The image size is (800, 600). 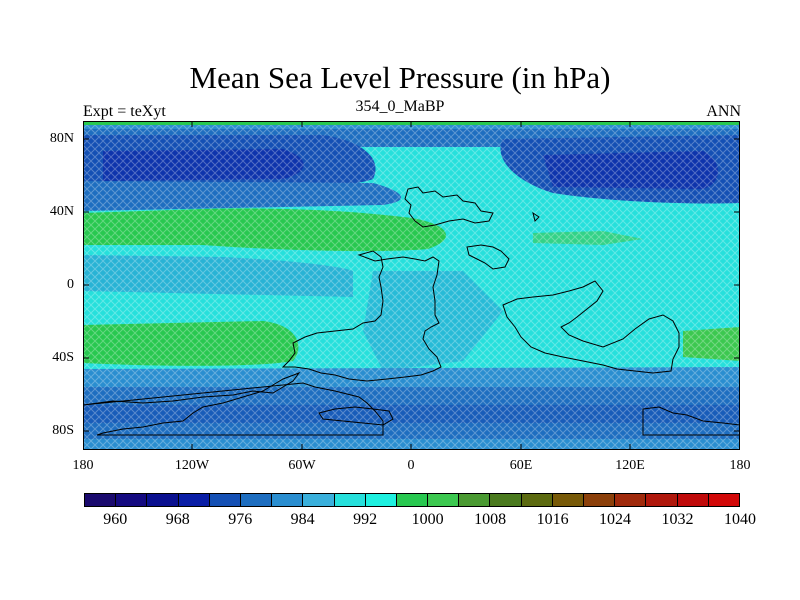 What do you see at coordinates (83, 465) in the screenshot?
I see `lon-label-180w: 180` at bounding box center [83, 465].